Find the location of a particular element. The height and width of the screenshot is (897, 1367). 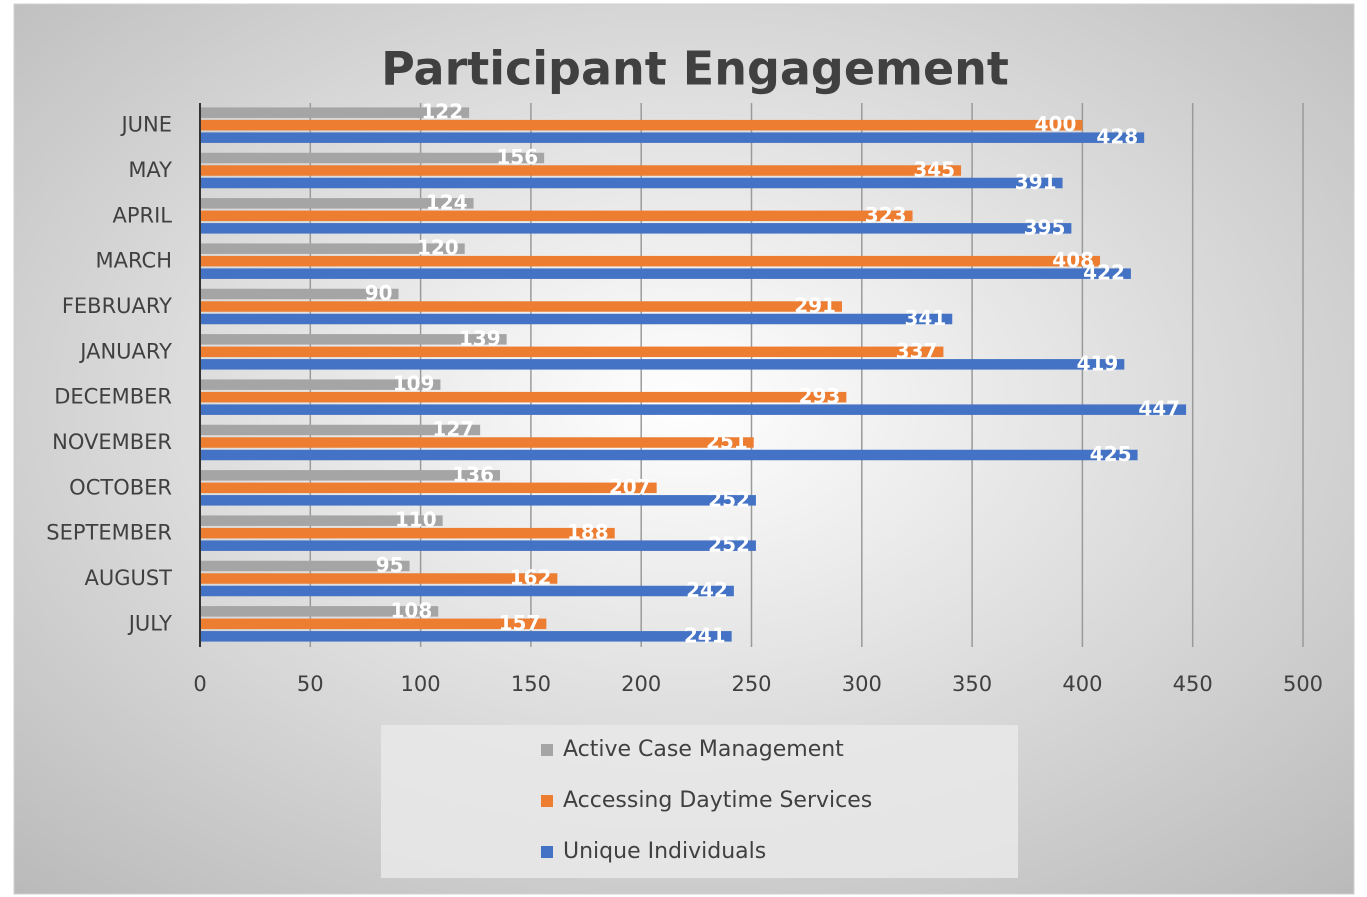

y-tick-label: AUGUST is located at coordinates (128, 578).